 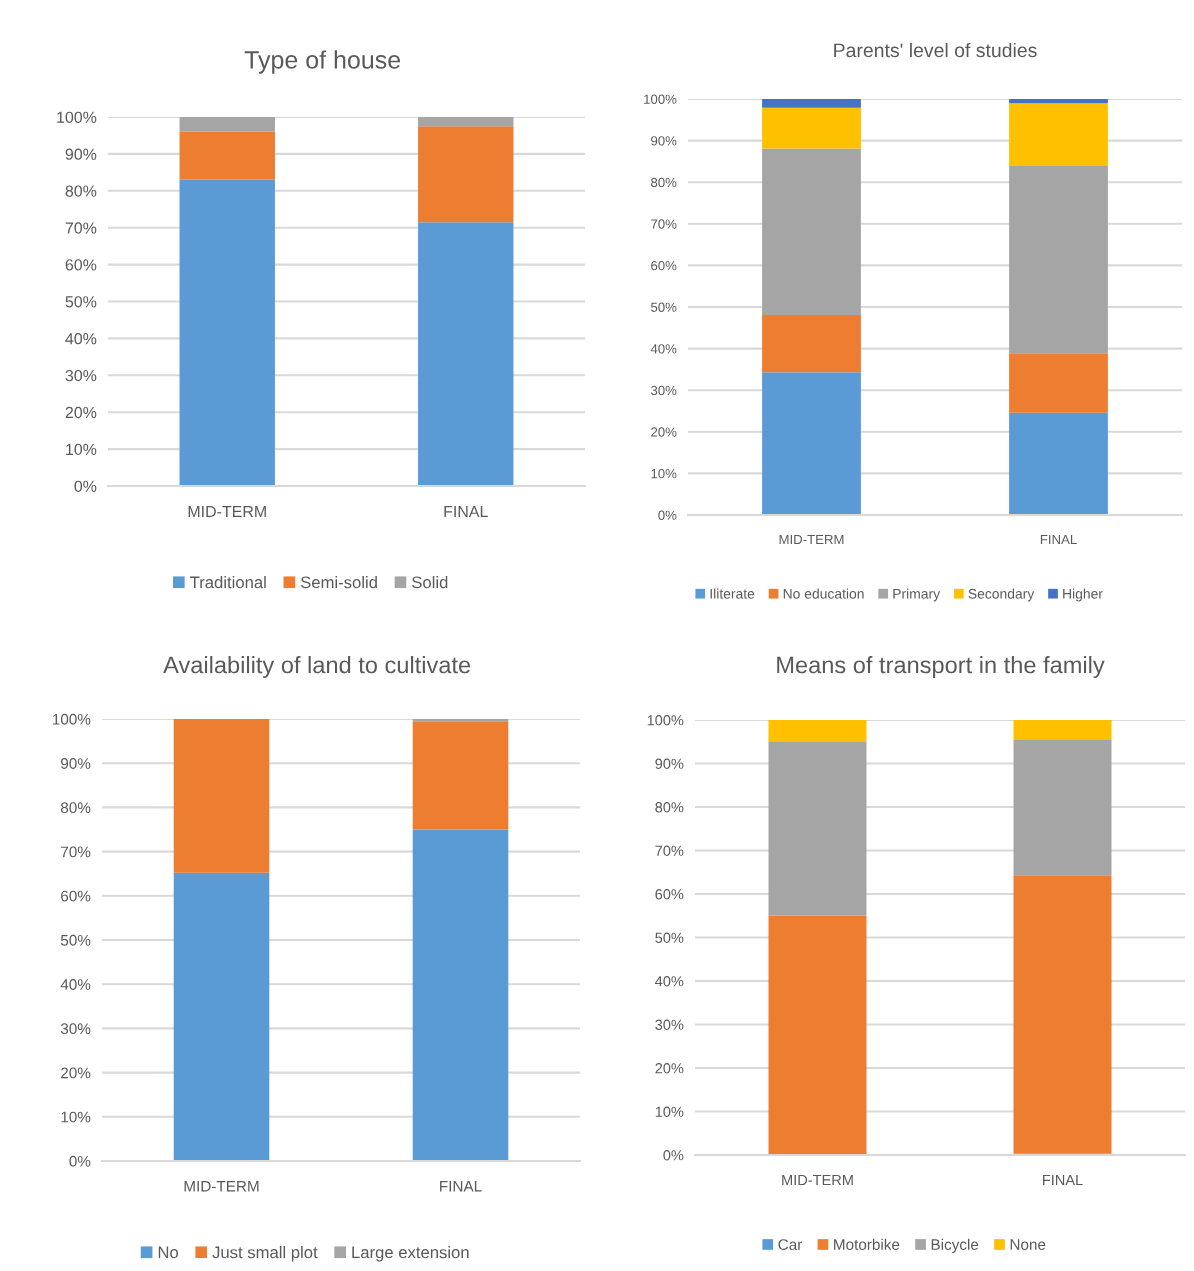 I want to click on legend-label: No education, so click(x=823, y=593).